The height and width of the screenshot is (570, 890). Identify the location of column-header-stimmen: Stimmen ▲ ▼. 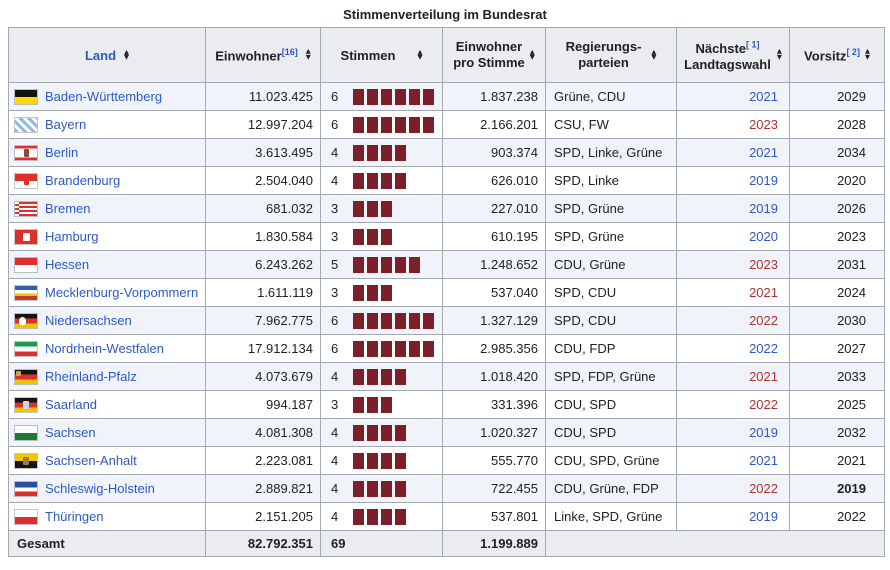
(381, 55).